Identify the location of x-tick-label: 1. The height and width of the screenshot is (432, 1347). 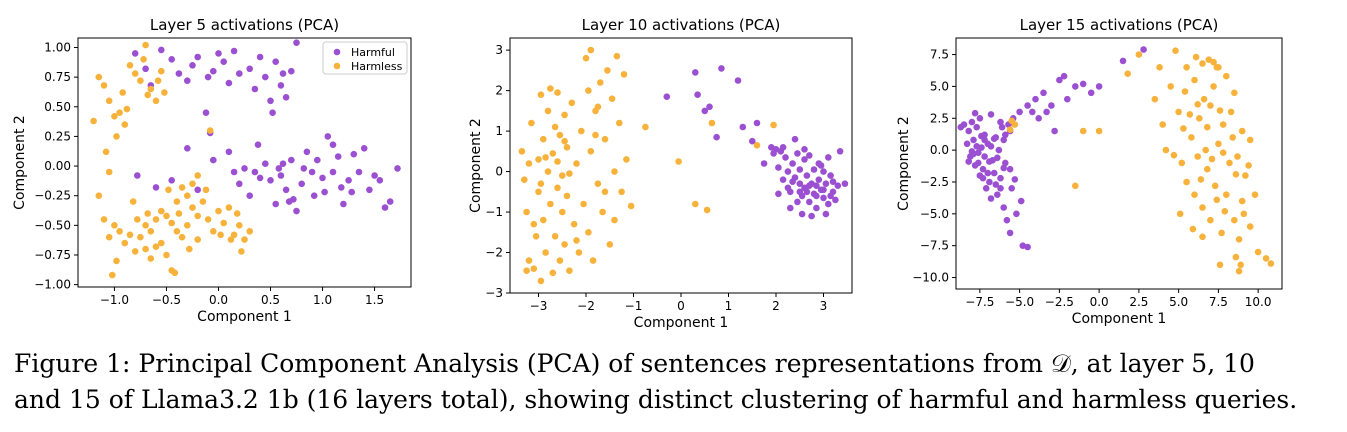
(729, 306).